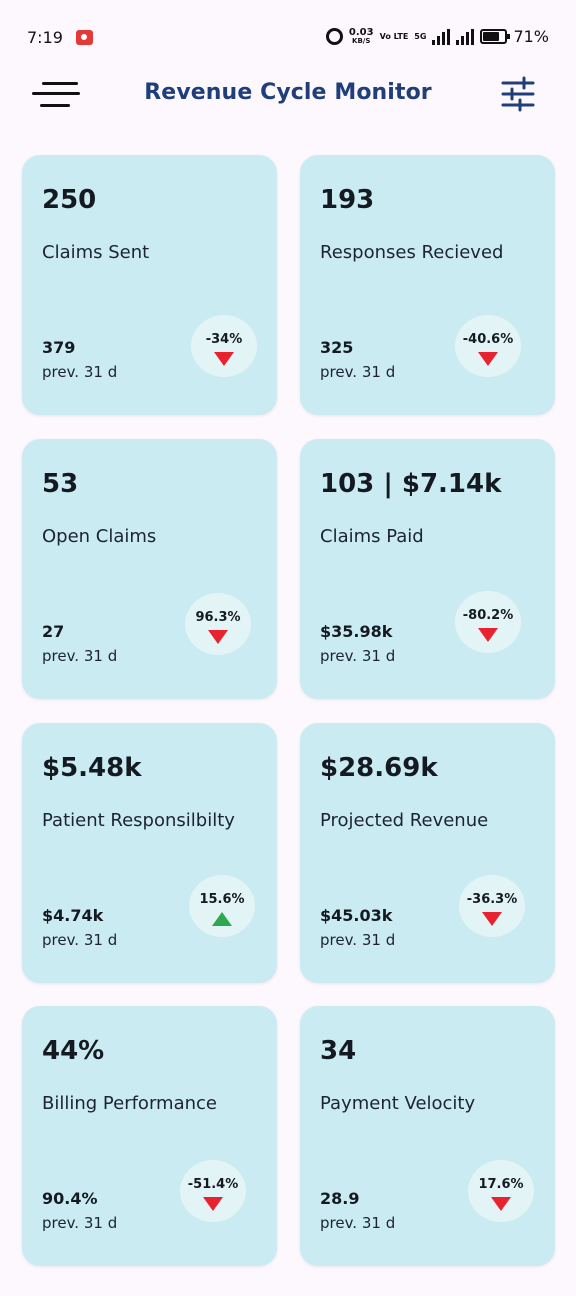  I want to click on app-bar: Revenue Cycle Monitor, so click(288, 95).